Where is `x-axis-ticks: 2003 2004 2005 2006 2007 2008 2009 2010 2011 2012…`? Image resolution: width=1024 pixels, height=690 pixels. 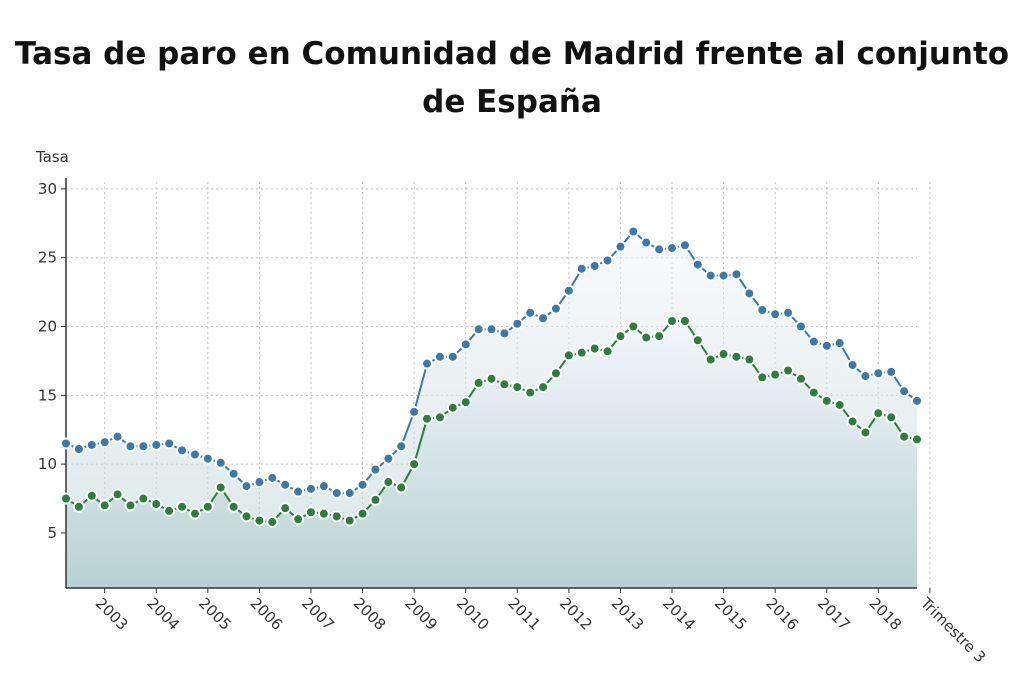 x-axis-ticks: 2003 2004 2005 2006 2007 2008 2009 2010 2011 2012… is located at coordinates (540, 627).